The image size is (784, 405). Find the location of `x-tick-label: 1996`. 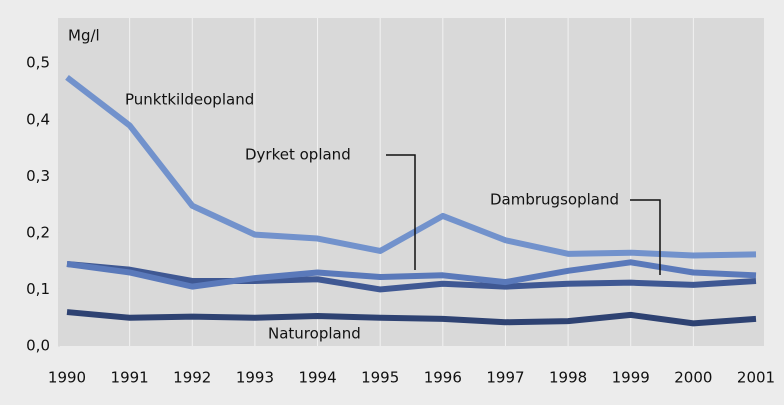

x-tick-label: 1996 is located at coordinates (443, 378).